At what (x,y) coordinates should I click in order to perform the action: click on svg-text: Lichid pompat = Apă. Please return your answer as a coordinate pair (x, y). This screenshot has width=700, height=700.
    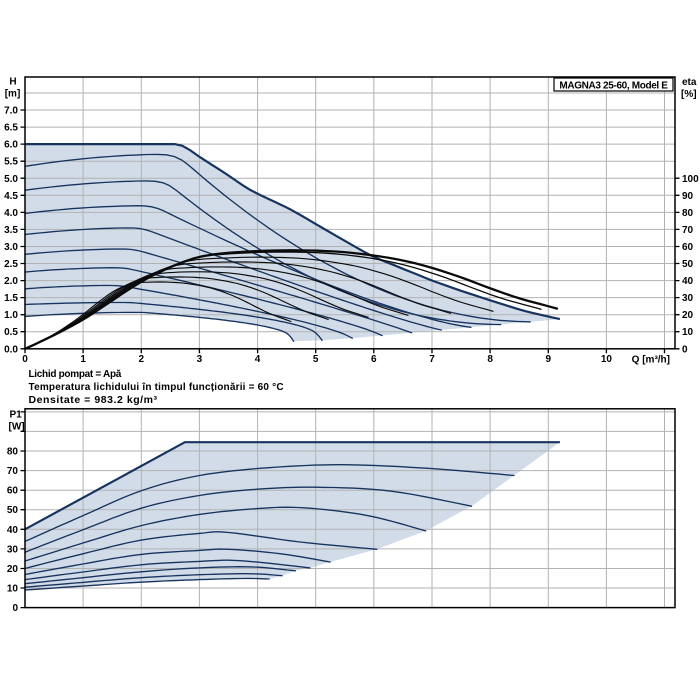
    Looking at the image, I should click on (75, 374).